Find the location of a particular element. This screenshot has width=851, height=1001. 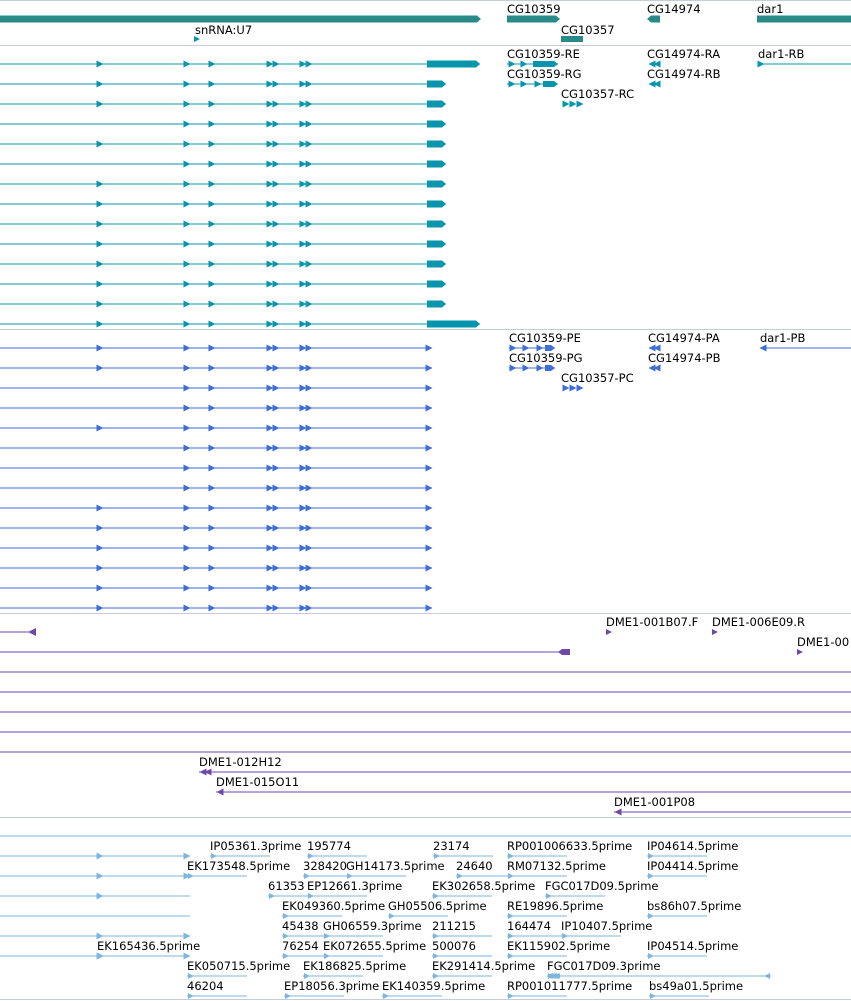

clone-feature: DME1-001B07.F is located at coordinates (652, 625).